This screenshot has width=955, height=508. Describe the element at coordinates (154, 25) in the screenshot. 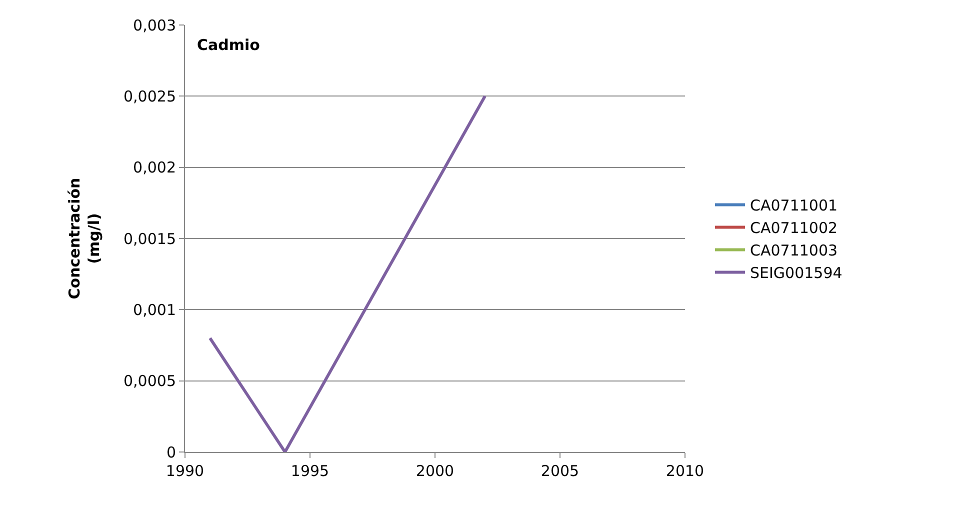

I see `y-tick-label: 0,003` at that location.